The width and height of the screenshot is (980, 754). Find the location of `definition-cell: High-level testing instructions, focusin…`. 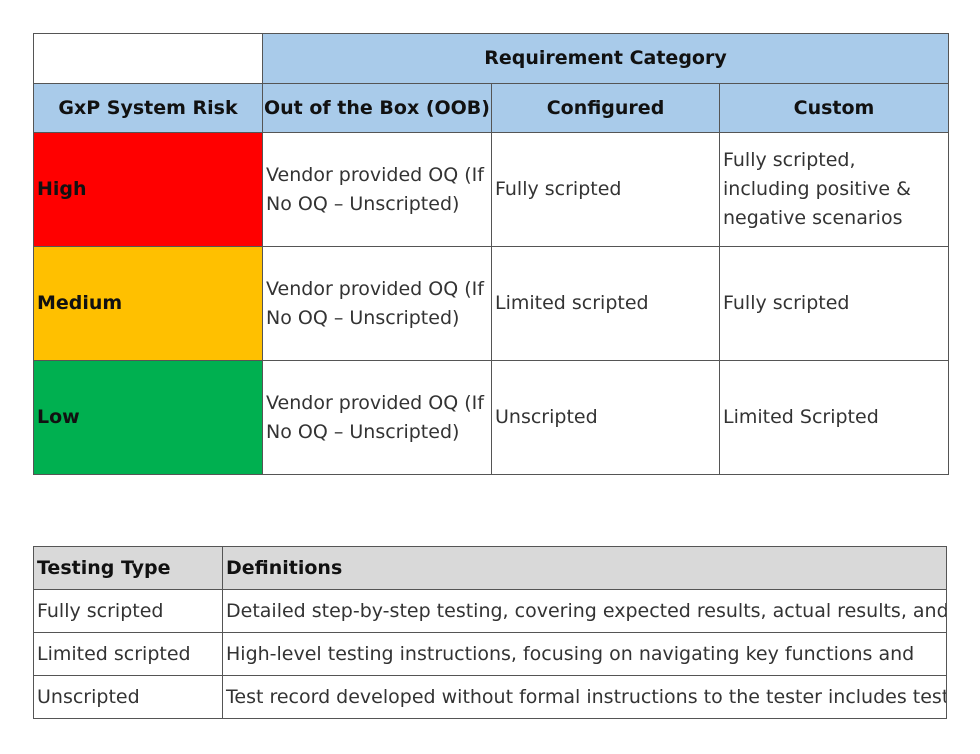

definition-cell: High-level testing instructions, focusin… is located at coordinates (584, 654).